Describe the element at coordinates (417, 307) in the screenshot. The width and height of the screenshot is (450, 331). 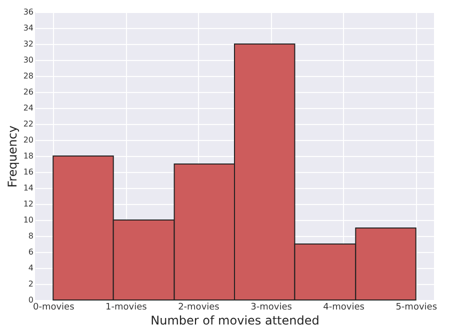
I see `x-tick-label: 5-movies` at that location.